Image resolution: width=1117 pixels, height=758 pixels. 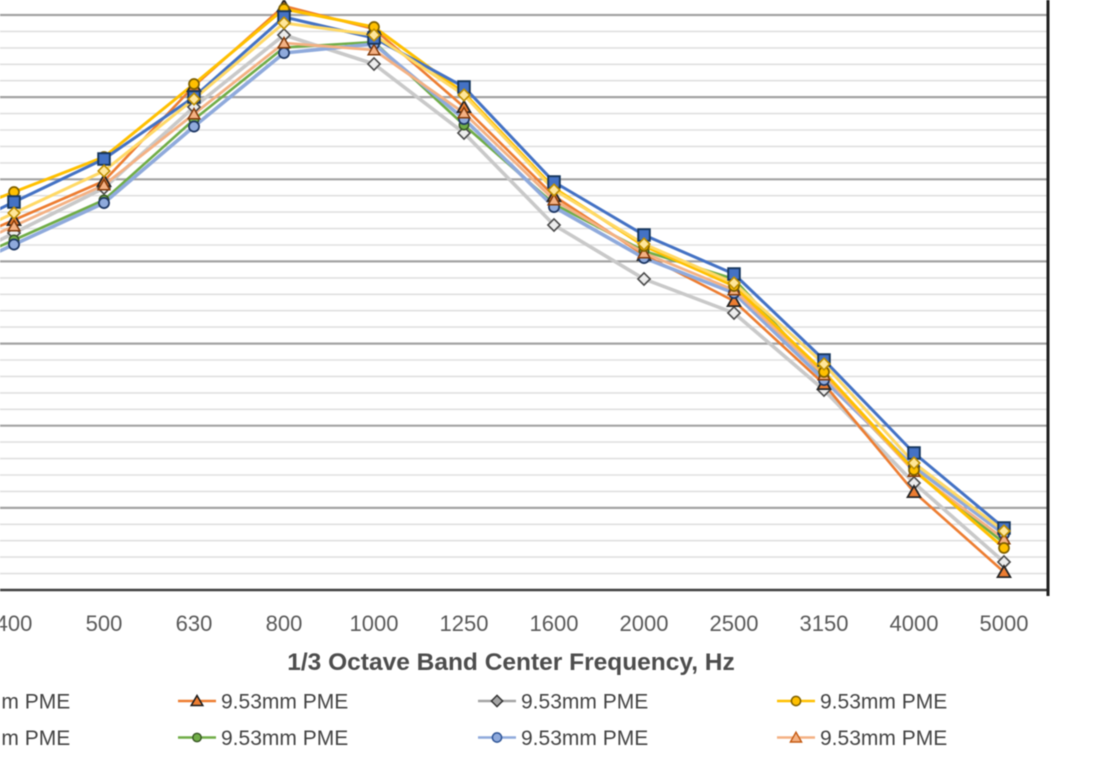 I want to click on svg-text: 1000, so click(x=374, y=623).